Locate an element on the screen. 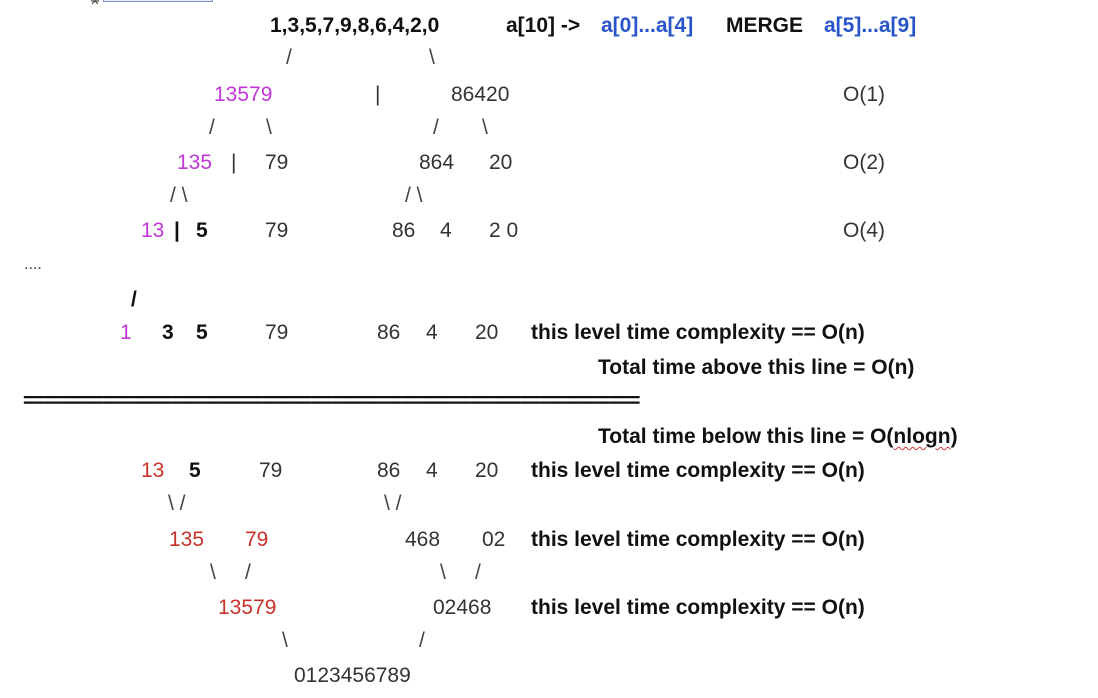 This screenshot has width=1098, height=698. level-cost-label: O(4) is located at coordinates (864, 230).